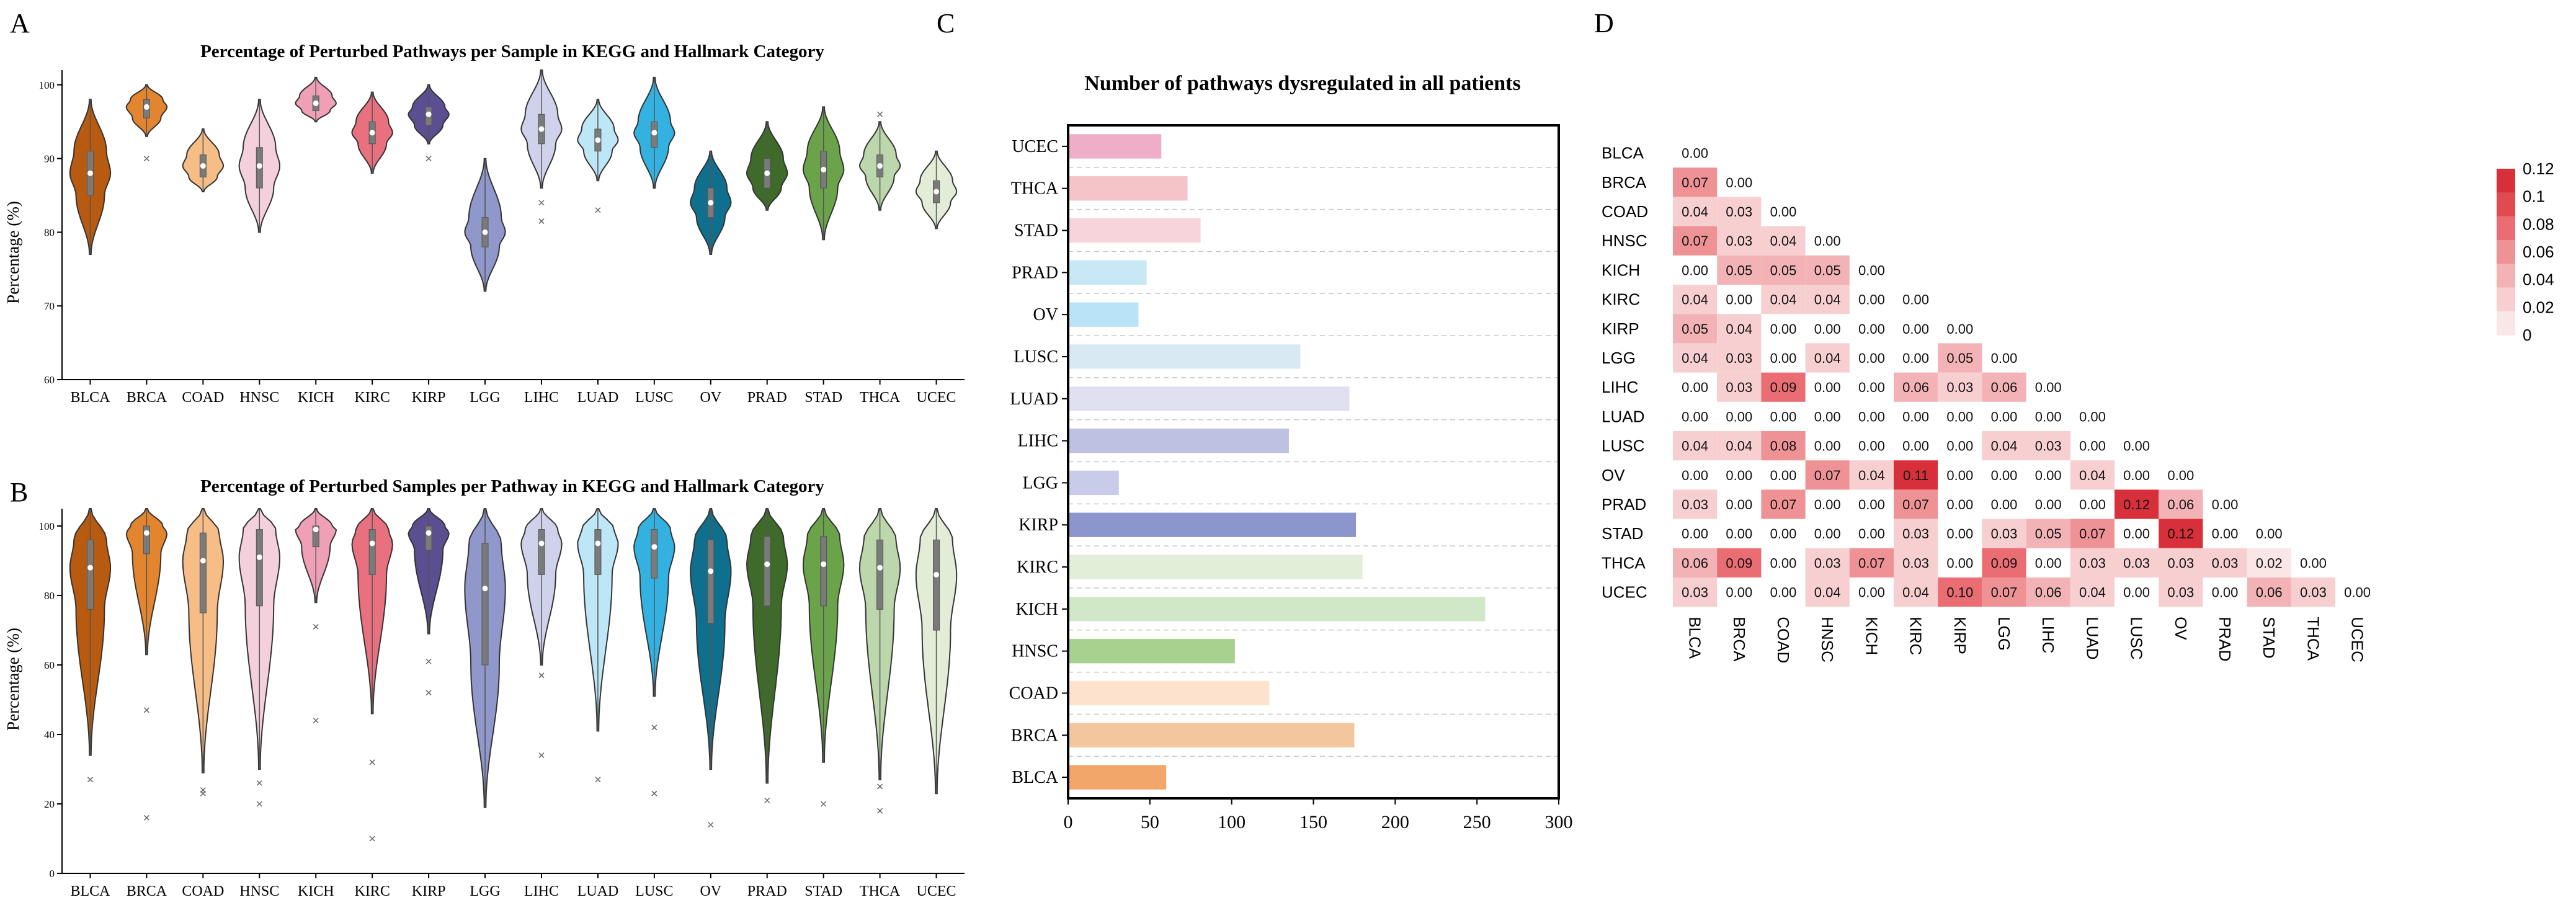 The image size is (2576, 905). I want to click on heatmap-value: 0.06, so click(2048, 592).